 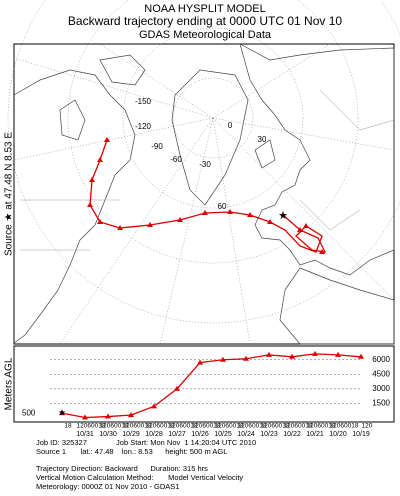 I want to click on x-tick-label: 10/24, so click(x=246, y=434).